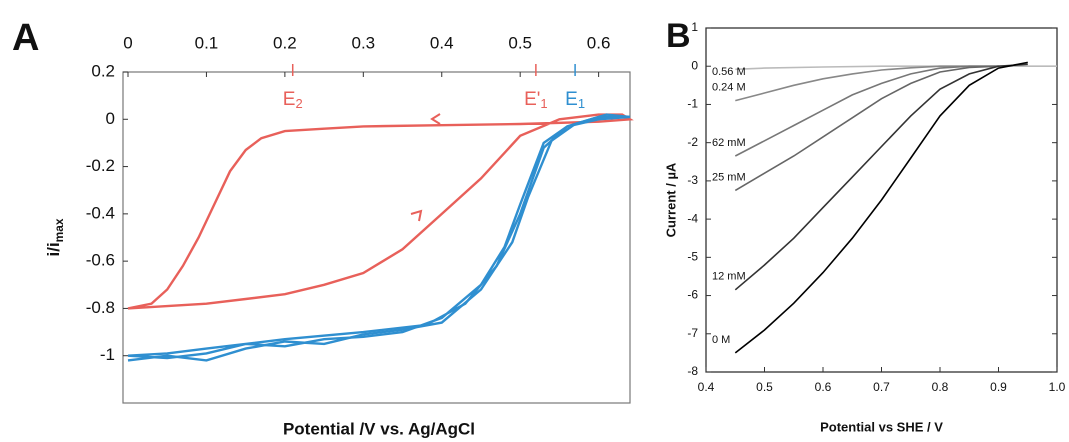 The image size is (1069, 442). I want to click on y-axis-label: Current / µA, so click(670, 199).